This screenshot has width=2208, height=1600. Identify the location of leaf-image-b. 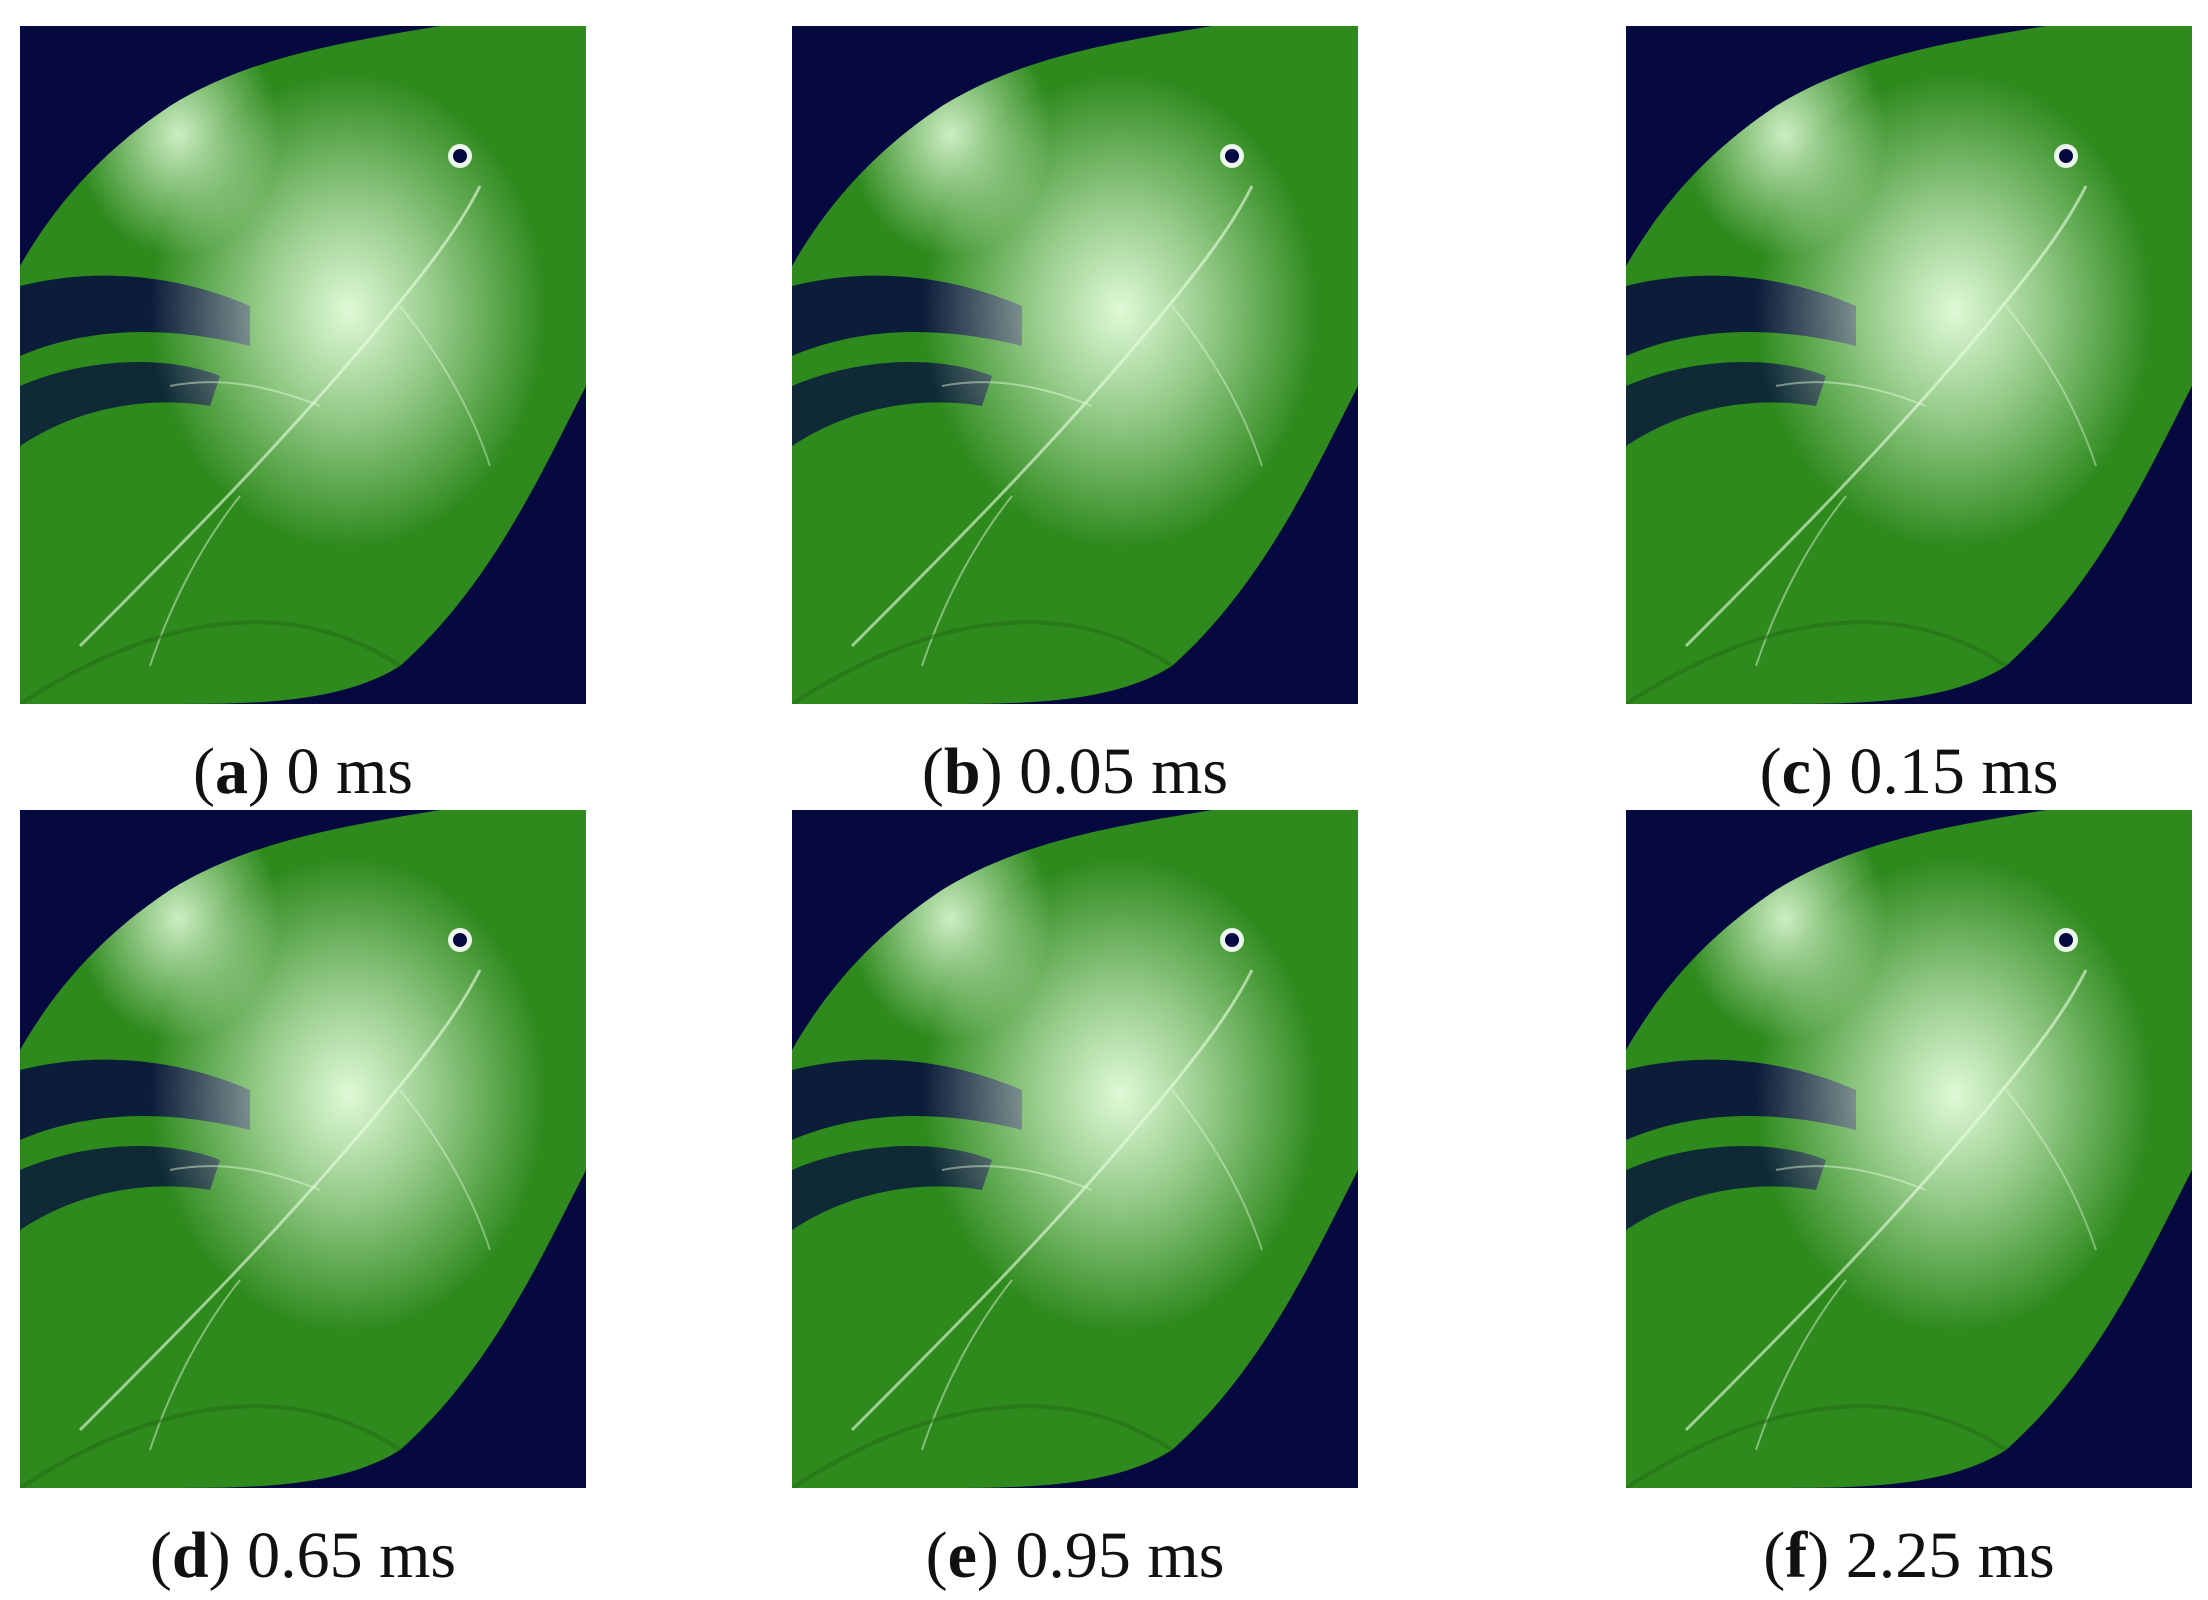
(1075, 365).